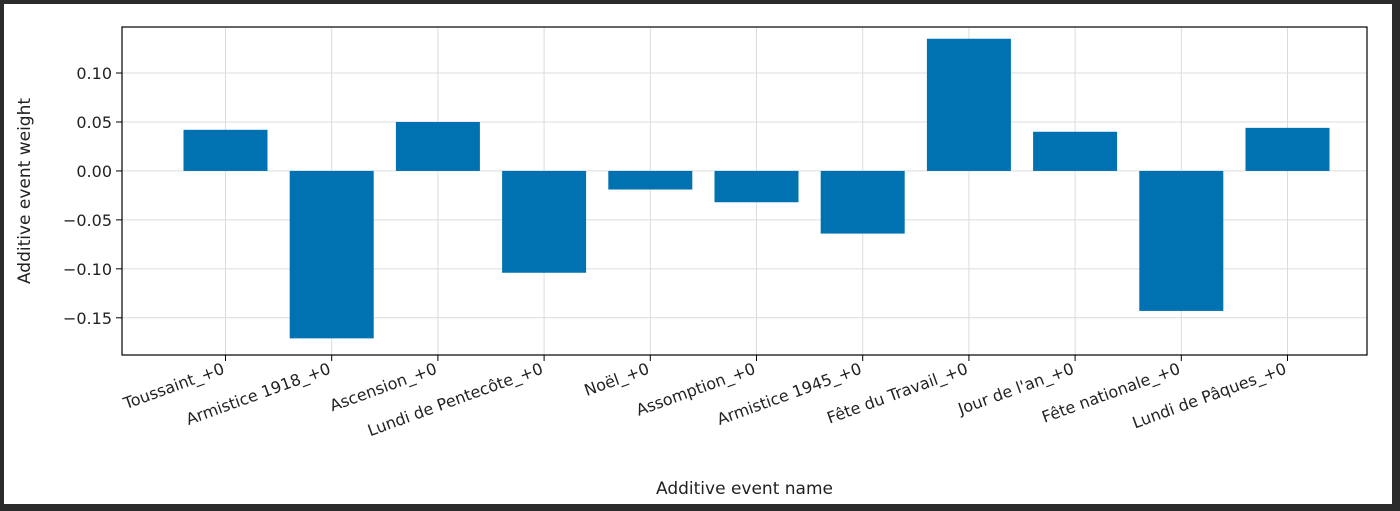 The width and height of the screenshot is (1400, 511). What do you see at coordinates (94, 73) in the screenshot?
I see `y-tick-label: 0.10` at bounding box center [94, 73].